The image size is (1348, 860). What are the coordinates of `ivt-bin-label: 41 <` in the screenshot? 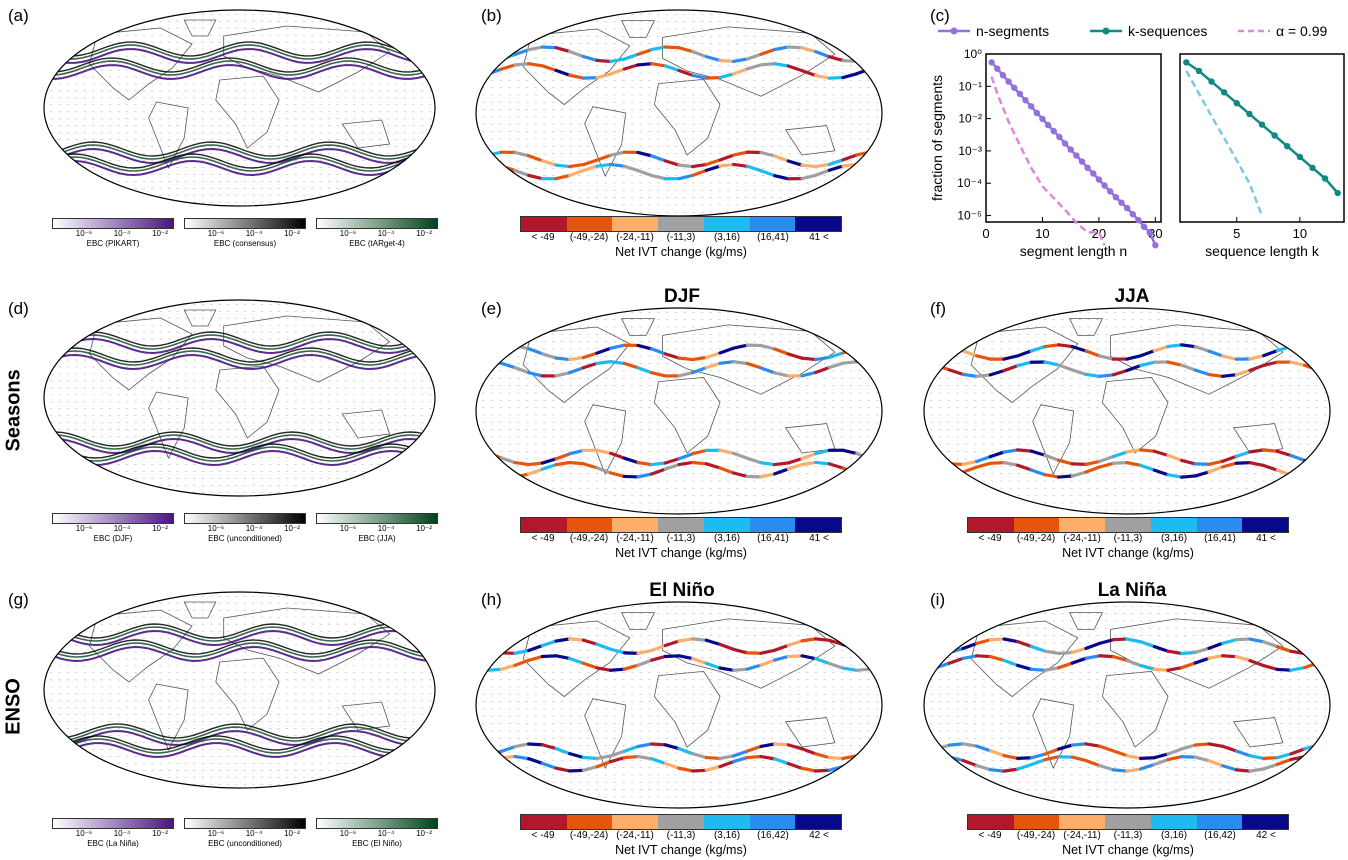 It's located at (819, 538).